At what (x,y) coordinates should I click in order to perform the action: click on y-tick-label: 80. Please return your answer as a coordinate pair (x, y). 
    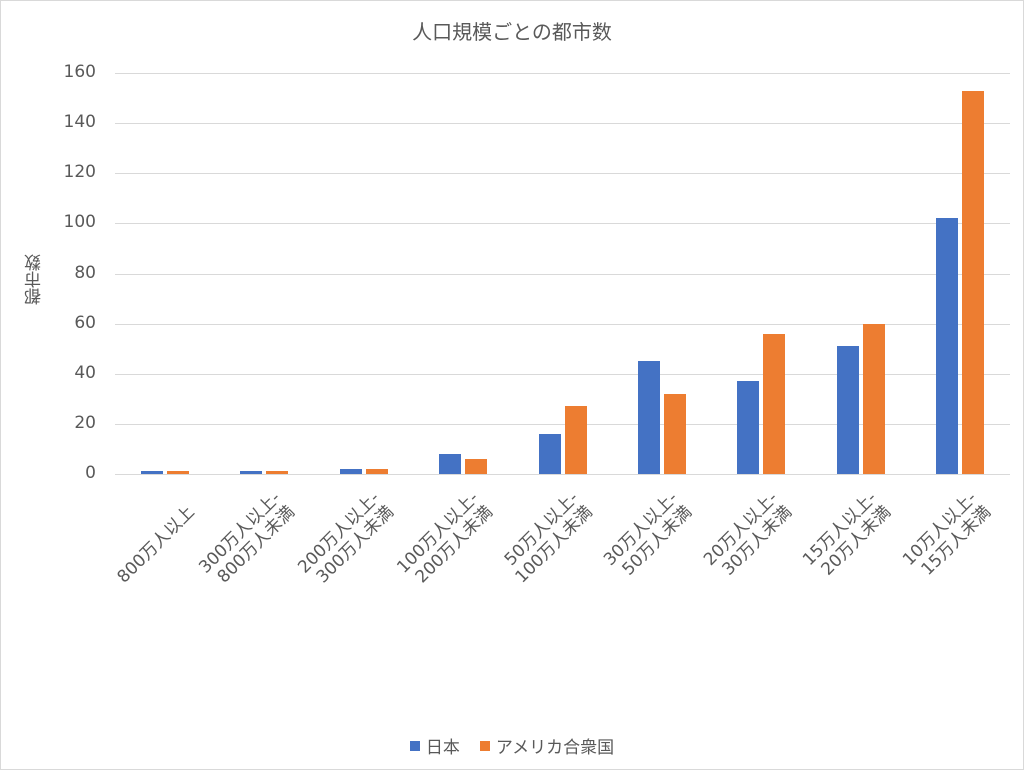
    Looking at the image, I should click on (85, 272).